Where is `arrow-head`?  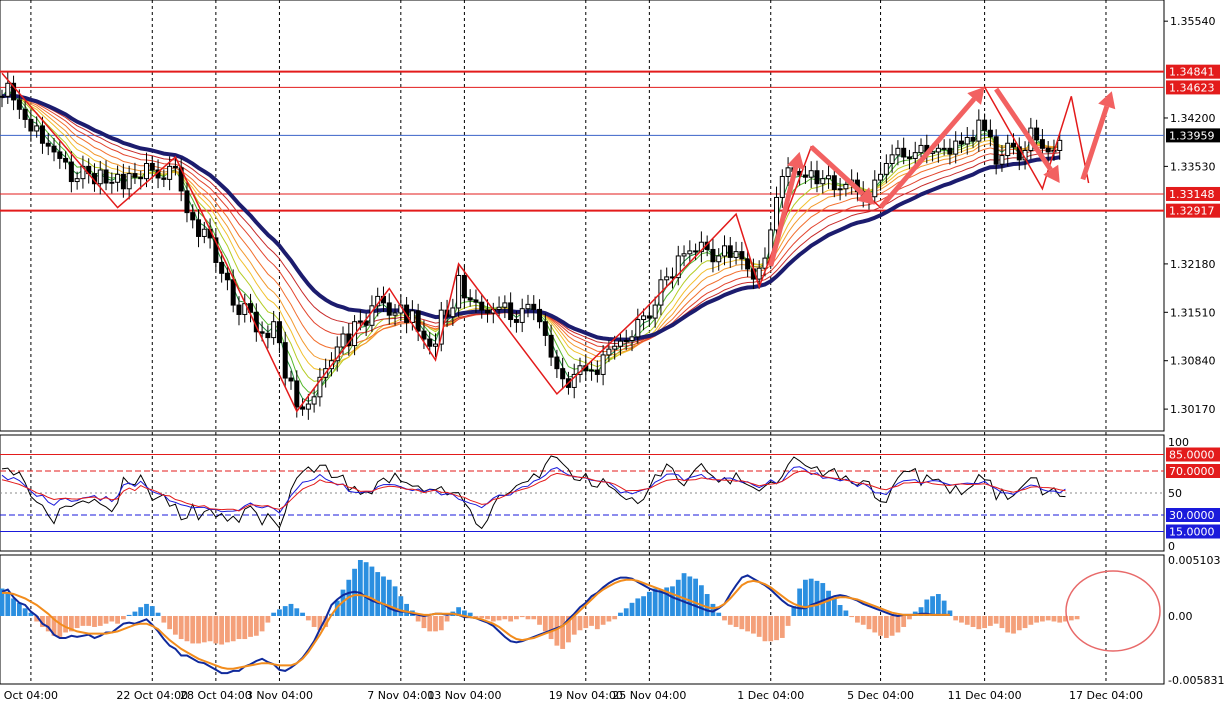
arrow-head is located at coordinates (865, 196).